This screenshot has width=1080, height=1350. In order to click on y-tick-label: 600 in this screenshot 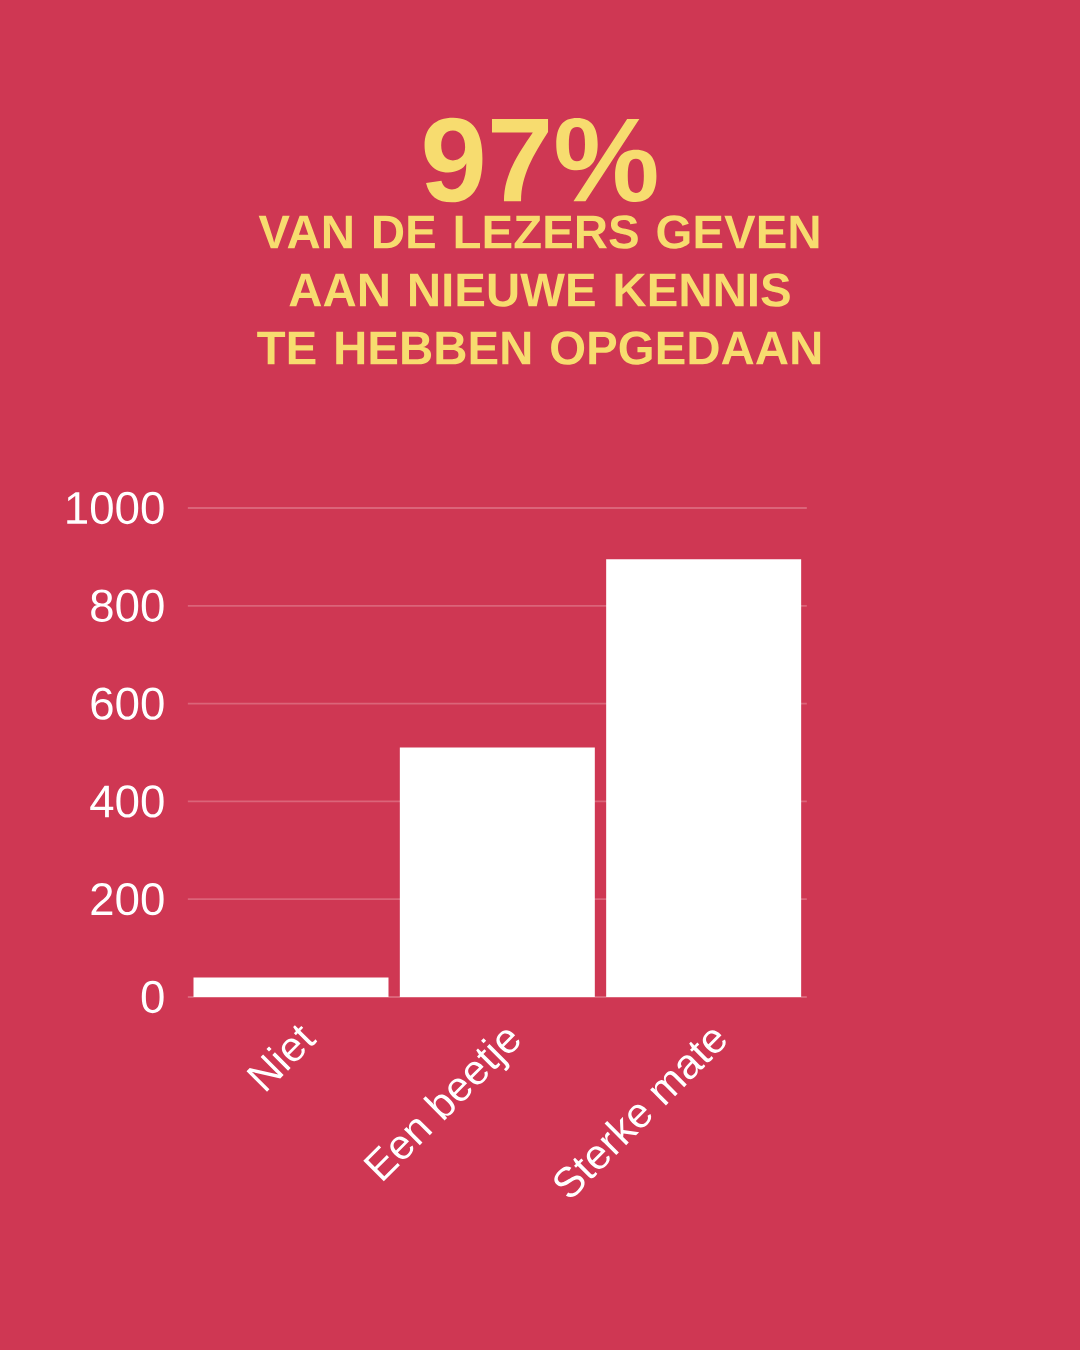, I will do `click(127, 703)`.